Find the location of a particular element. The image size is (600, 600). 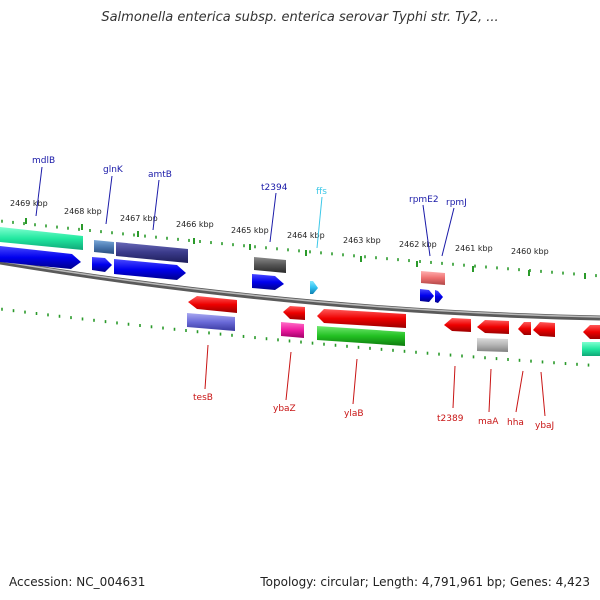

gene-label-ybaj: ybaJ is located at coordinates (544, 426).